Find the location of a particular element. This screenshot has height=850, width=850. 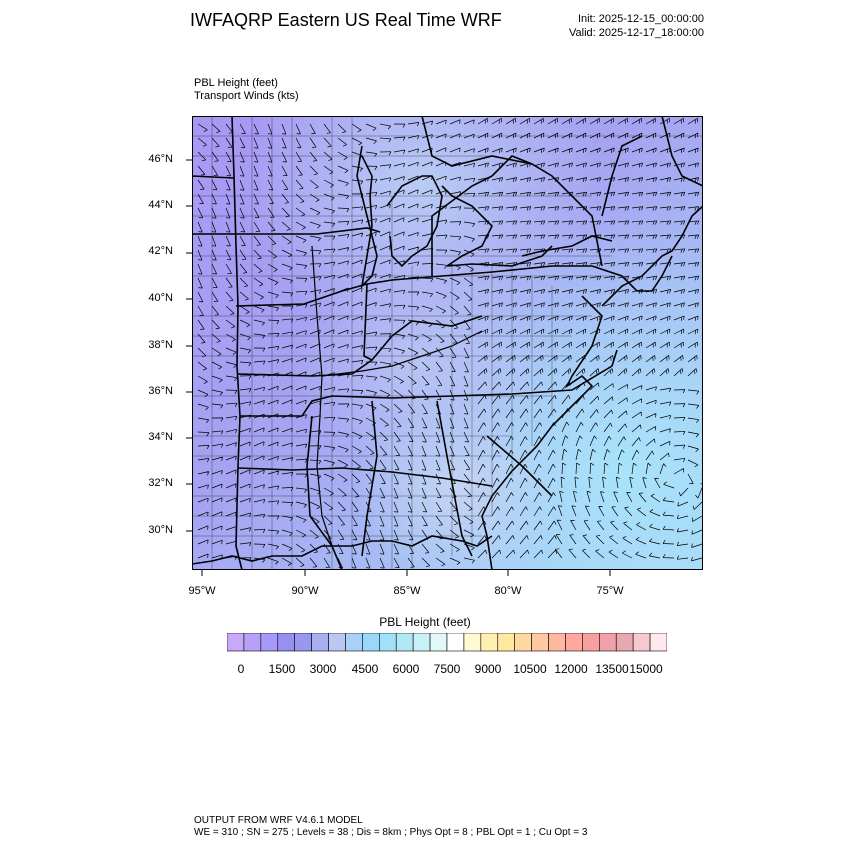

lat-tick-label: 38°N is located at coordinates (160, 345).